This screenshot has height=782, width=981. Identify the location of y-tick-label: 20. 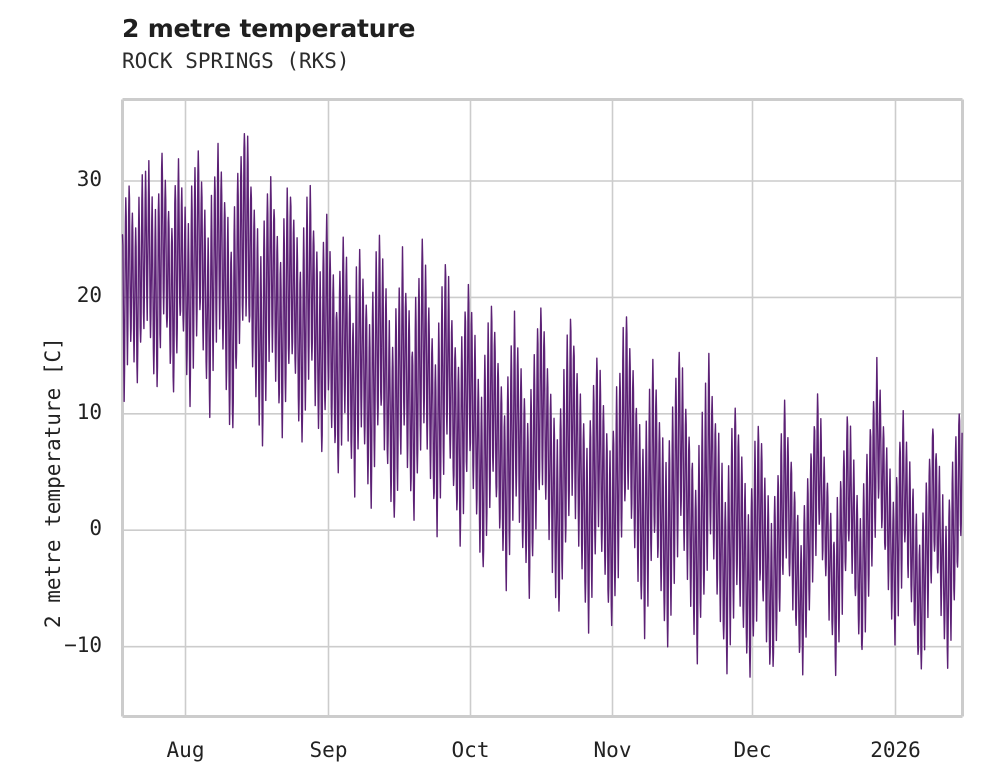
(89, 295).